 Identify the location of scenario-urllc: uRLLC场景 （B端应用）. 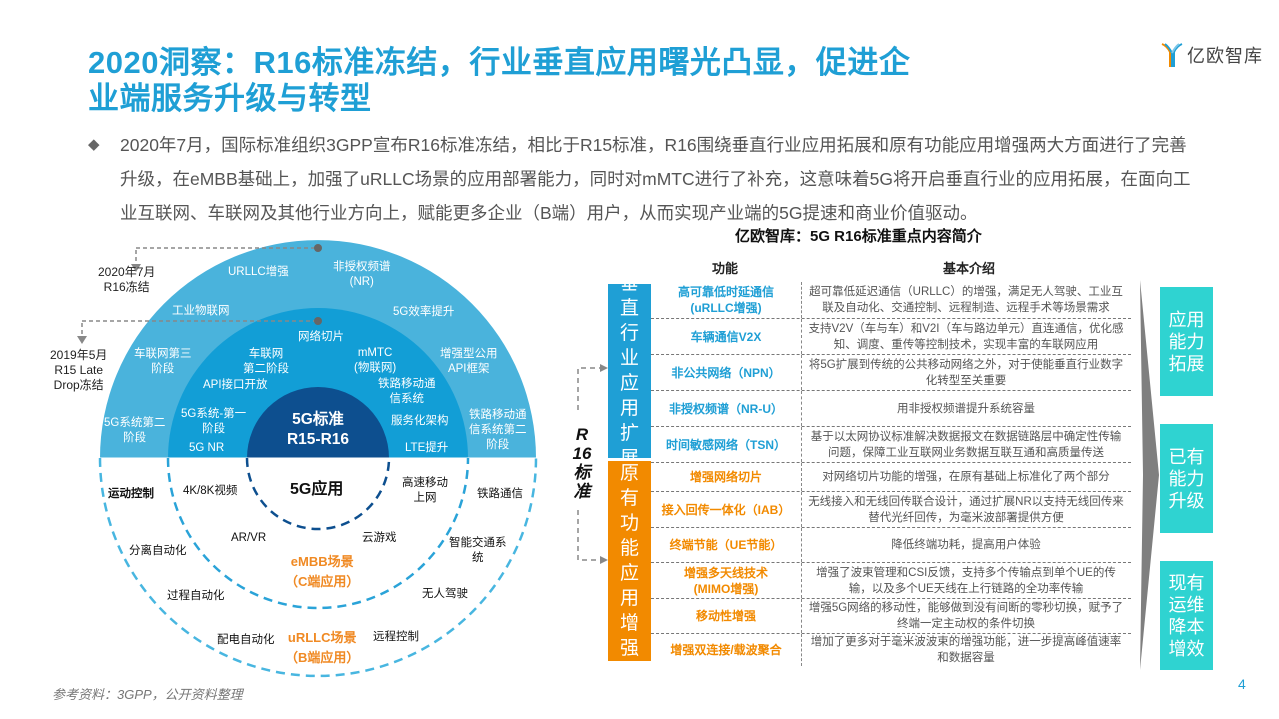
(322, 648).